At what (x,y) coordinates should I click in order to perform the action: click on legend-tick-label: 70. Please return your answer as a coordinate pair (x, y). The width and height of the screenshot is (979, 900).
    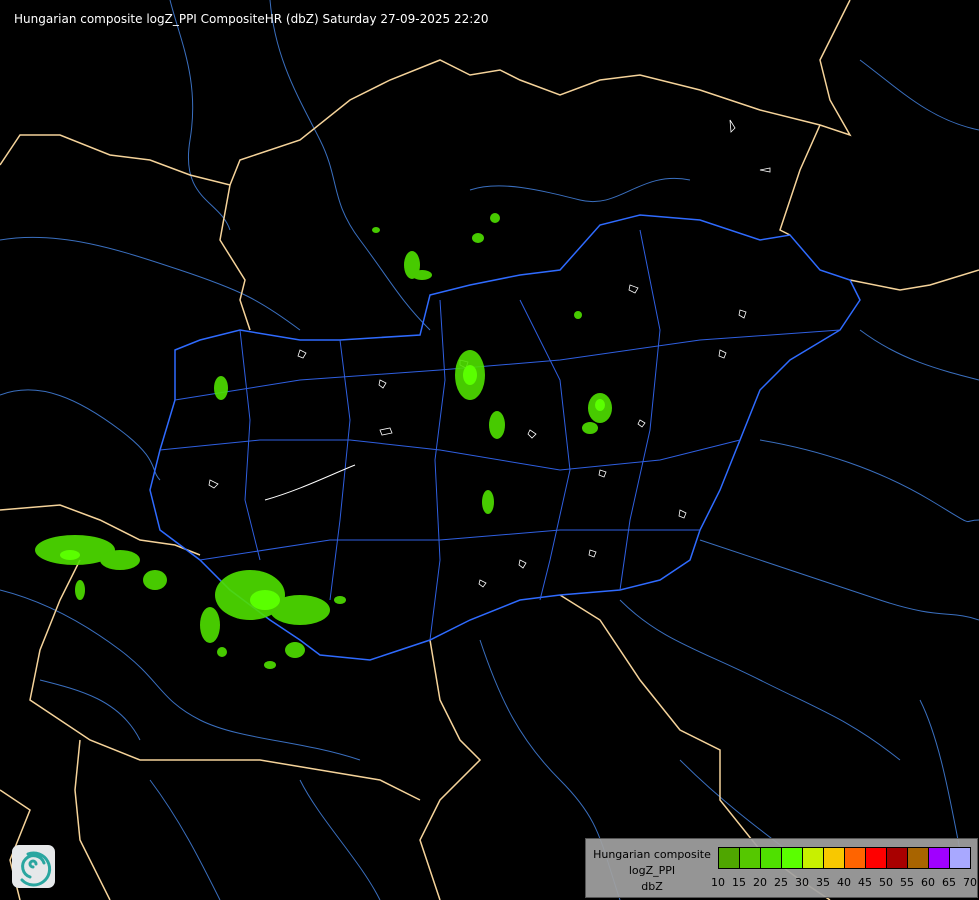
    Looking at the image, I should click on (970, 882).